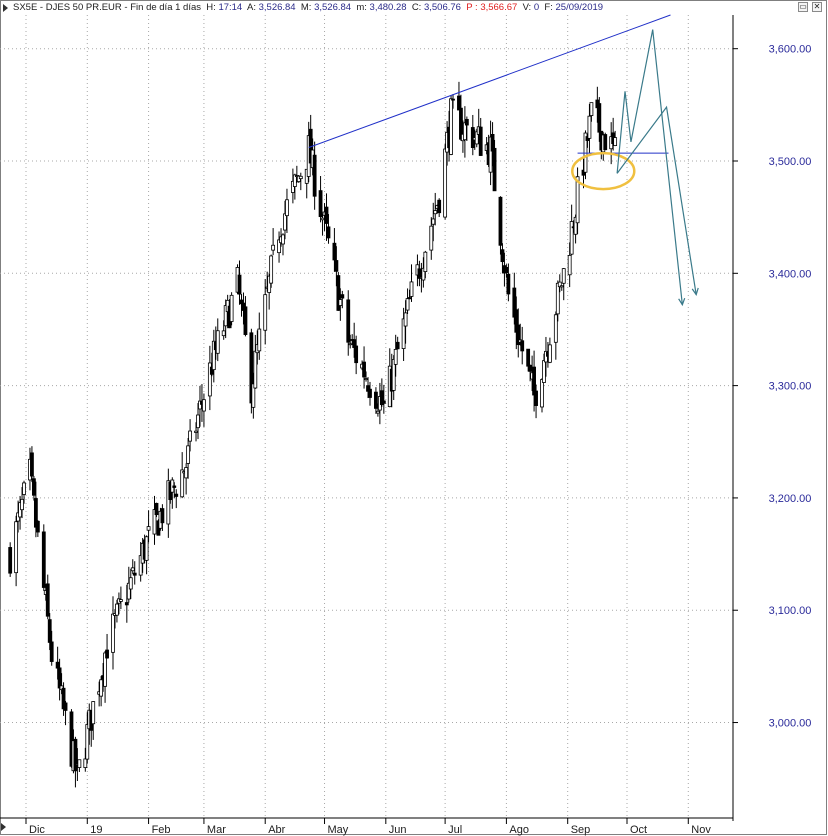 This screenshot has height=836, width=828. I want to click on y-tick-label: 3,100.00, so click(790, 611).